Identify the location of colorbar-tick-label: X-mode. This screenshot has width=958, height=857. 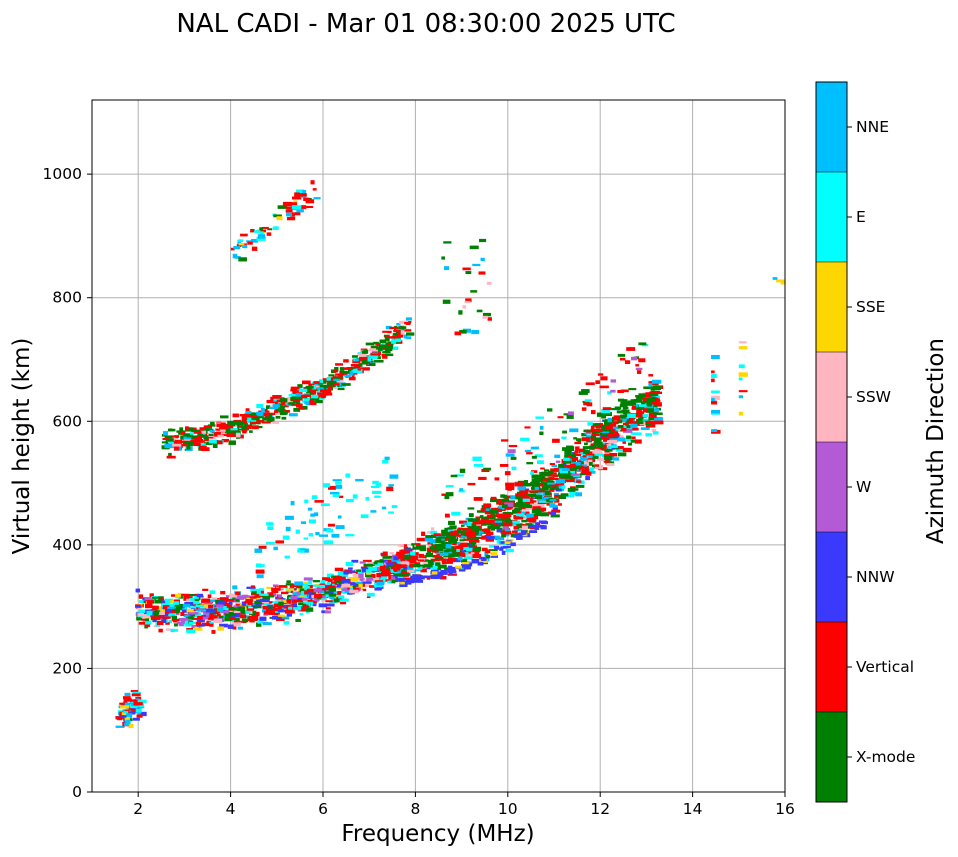
(885, 757).